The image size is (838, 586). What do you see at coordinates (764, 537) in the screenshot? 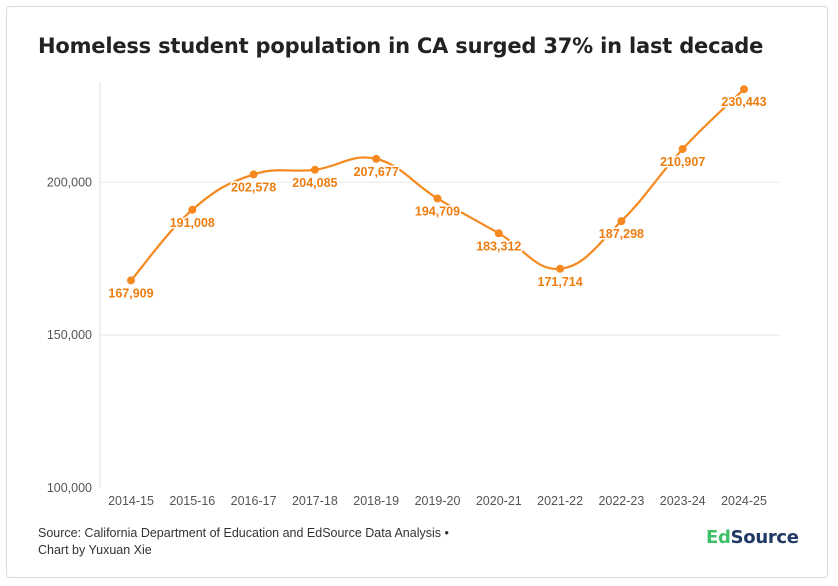
I see `logo-part-source: Source` at bounding box center [764, 537].